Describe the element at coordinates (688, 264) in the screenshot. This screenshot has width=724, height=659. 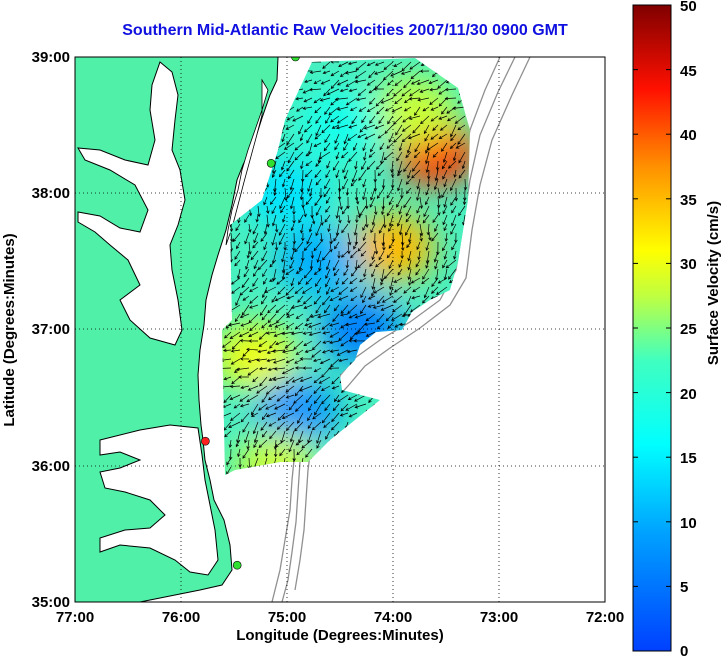
I see `colorbar-tick-label: 30` at that location.